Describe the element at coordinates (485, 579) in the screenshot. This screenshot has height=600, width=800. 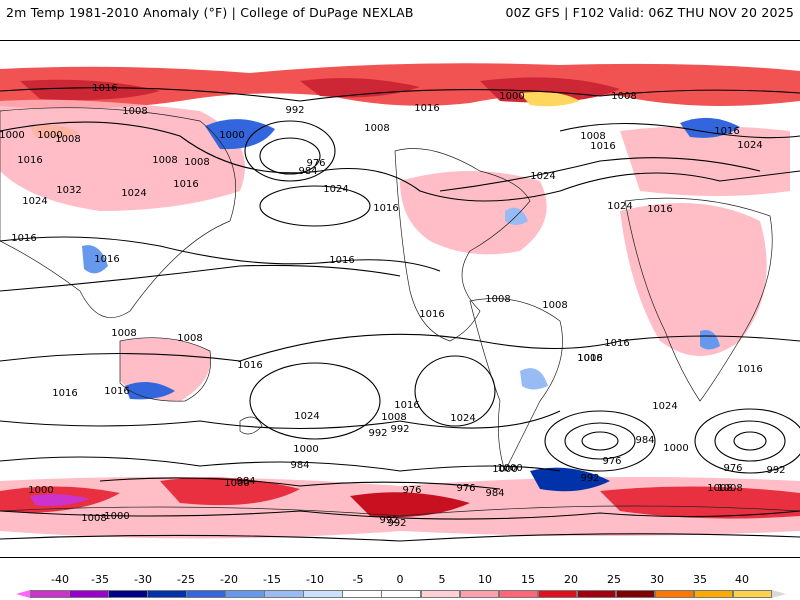
I see `colorbar-tick-label: 10` at that location.